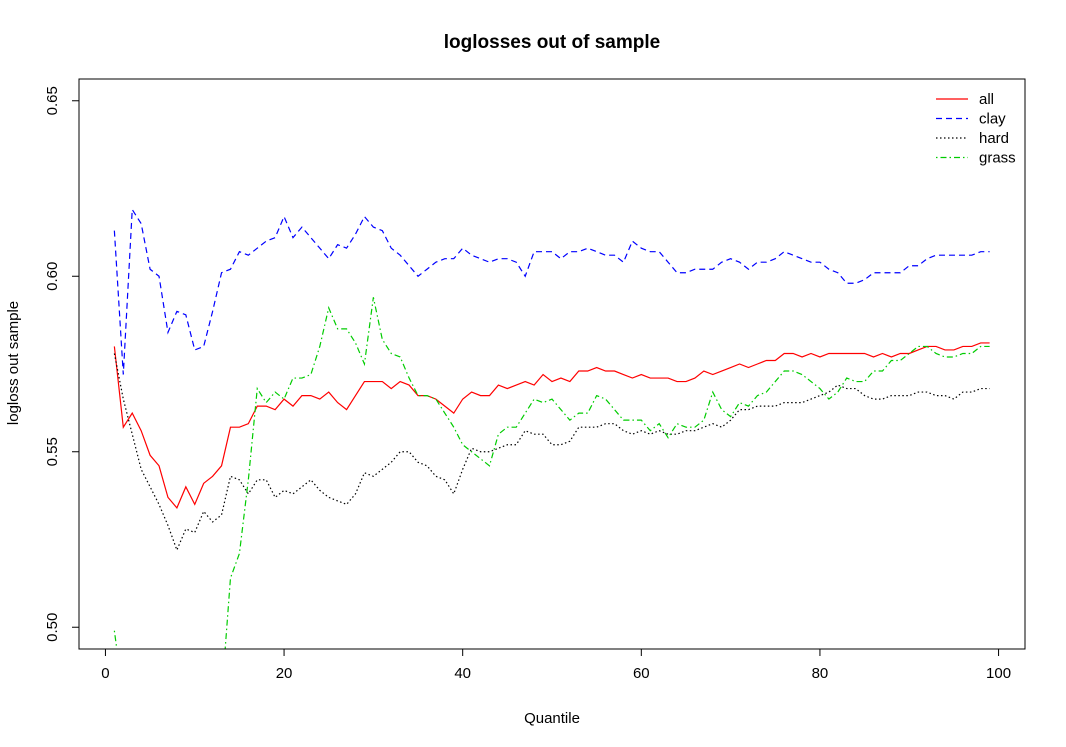 The width and height of the screenshot is (1066, 747). What do you see at coordinates (52, 627) in the screenshot?
I see `y-tick-label: 0.50` at bounding box center [52, 627].